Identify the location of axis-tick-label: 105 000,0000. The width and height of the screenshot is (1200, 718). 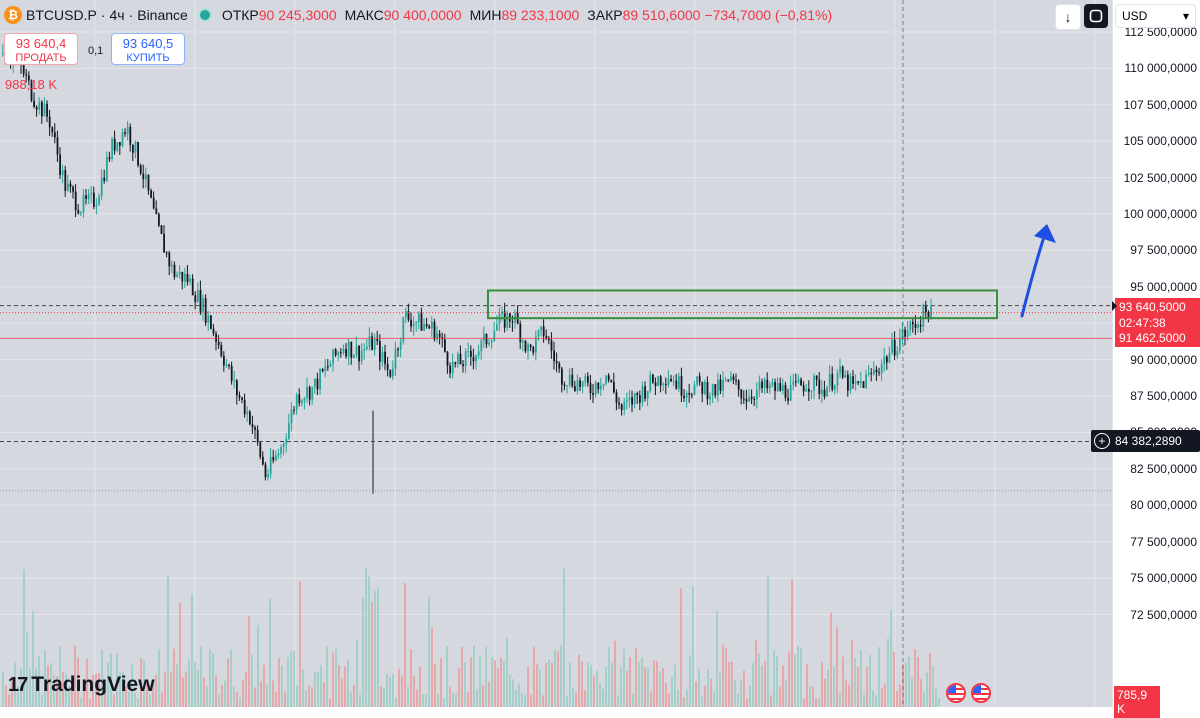
(1160, 141).